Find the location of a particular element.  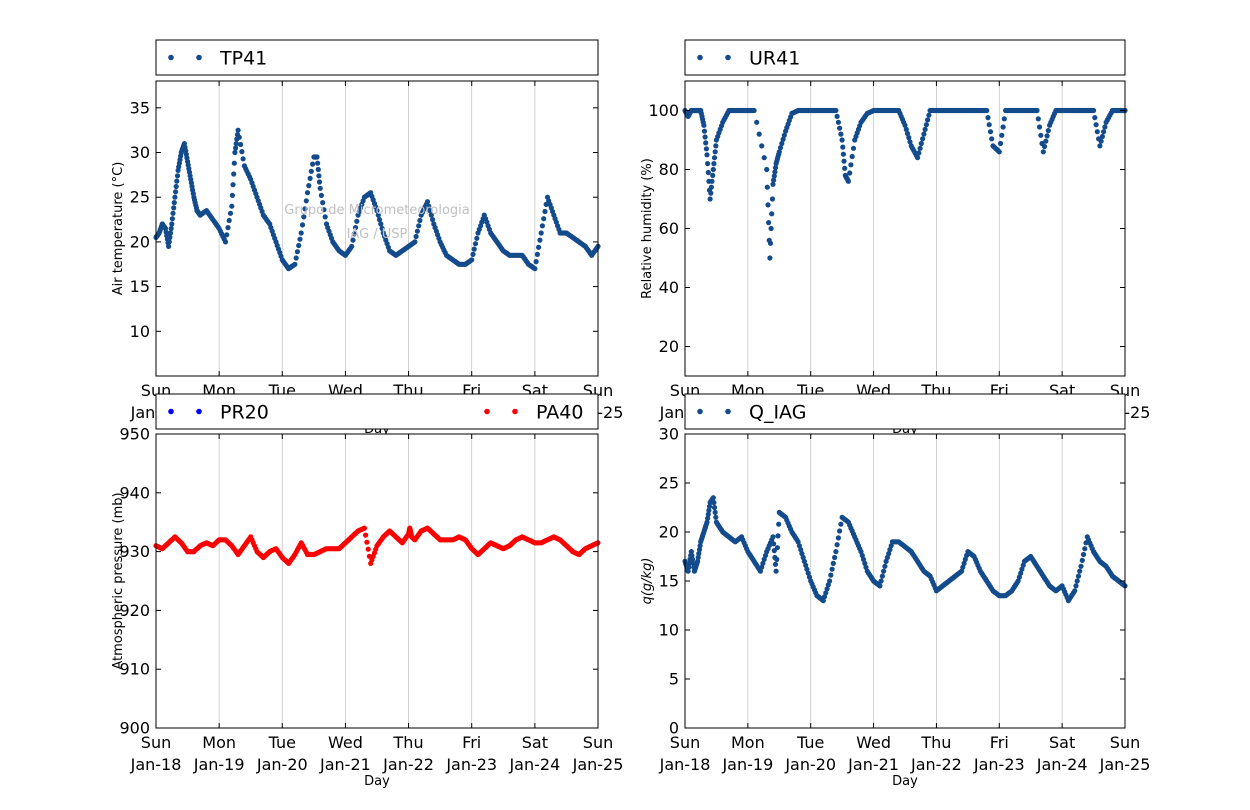

y-tick-label: 60 is located at coordinates (669, 228).